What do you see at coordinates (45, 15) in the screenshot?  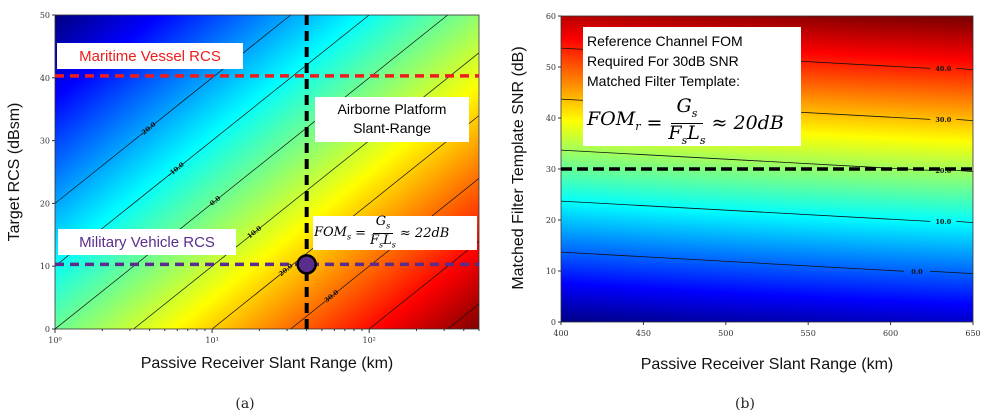 I see `ytick-label-a: 50` at bounding box center [45, 15].